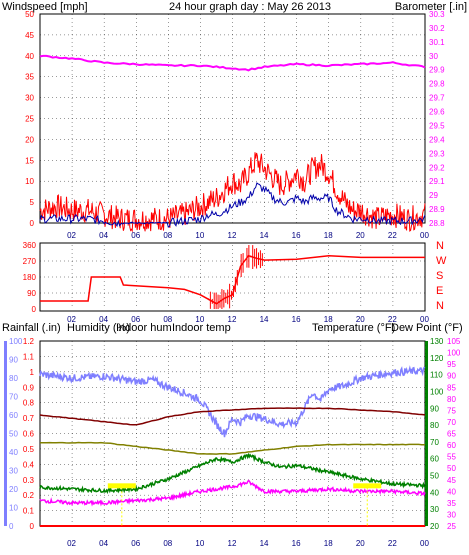  What do you see at coordinates (437, 70) in the screenshot?
I see `baro-tick-label: 29.9` at bounding box center [437, 70].